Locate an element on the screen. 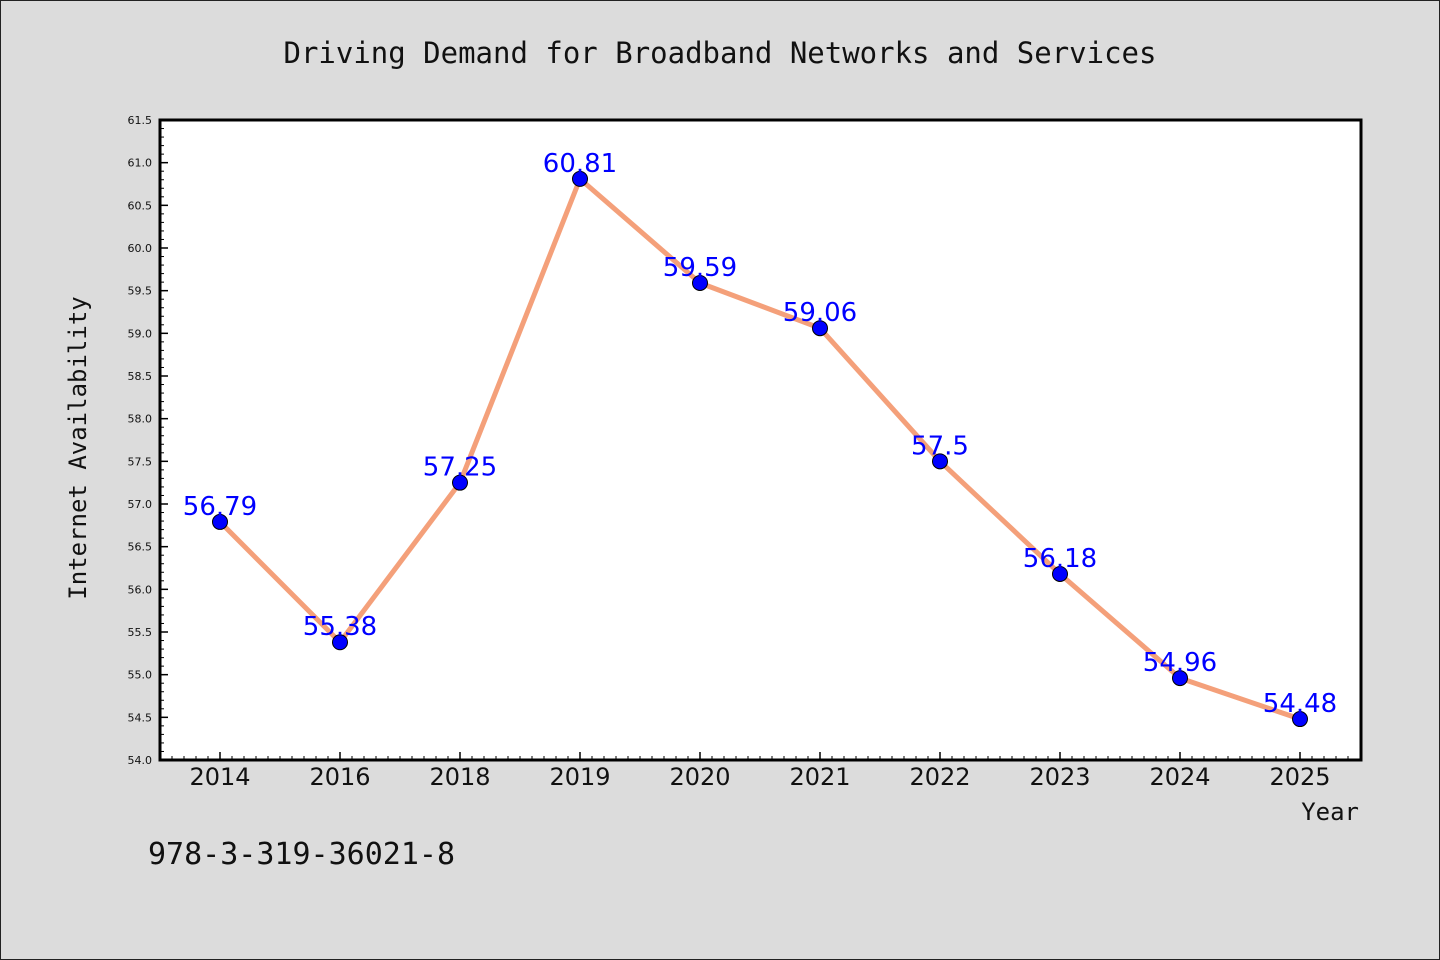  x-tick-label: 2014 is located at coordinates (219, 777).